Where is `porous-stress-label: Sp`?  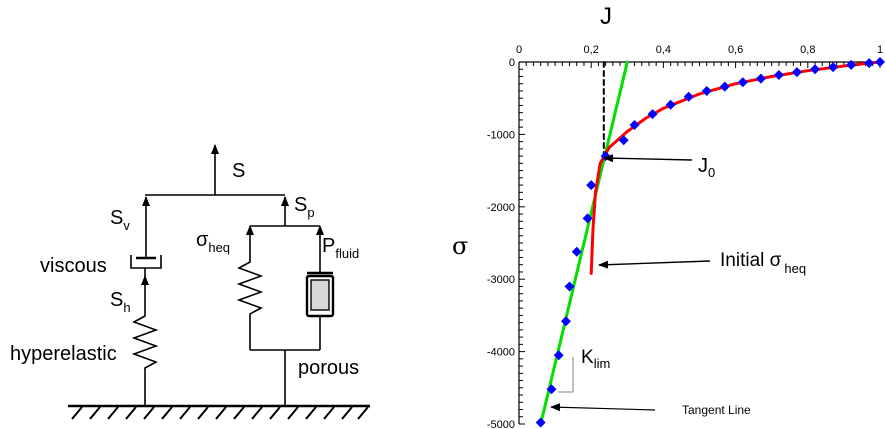
porous-stress-label: Sp is located at coordinates (304, 207).